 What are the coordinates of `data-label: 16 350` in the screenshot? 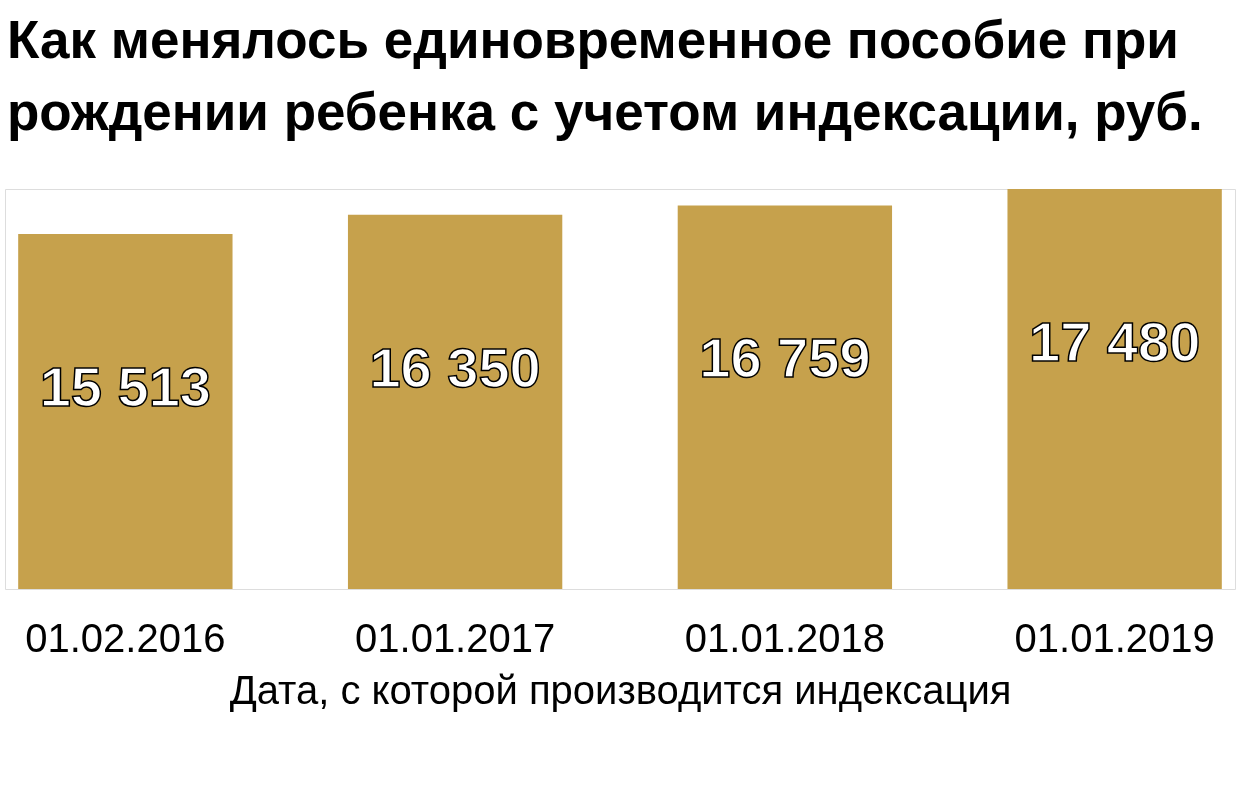 It's located at (455, 367).